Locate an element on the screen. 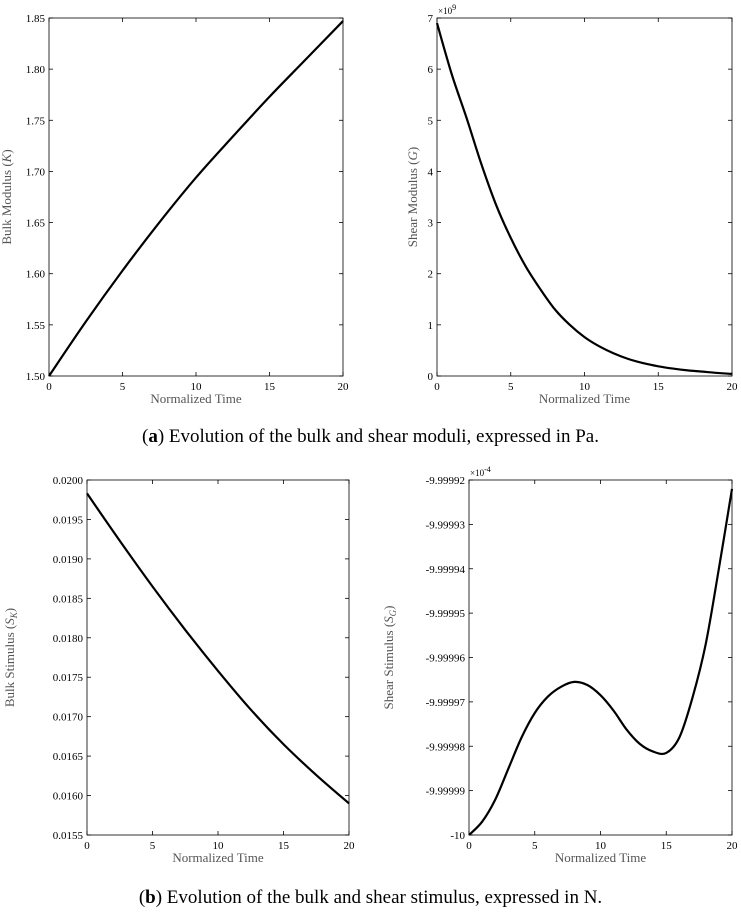  y-axis-label: Bulk Stimulus (SK) is located at coordinates (10, 657).